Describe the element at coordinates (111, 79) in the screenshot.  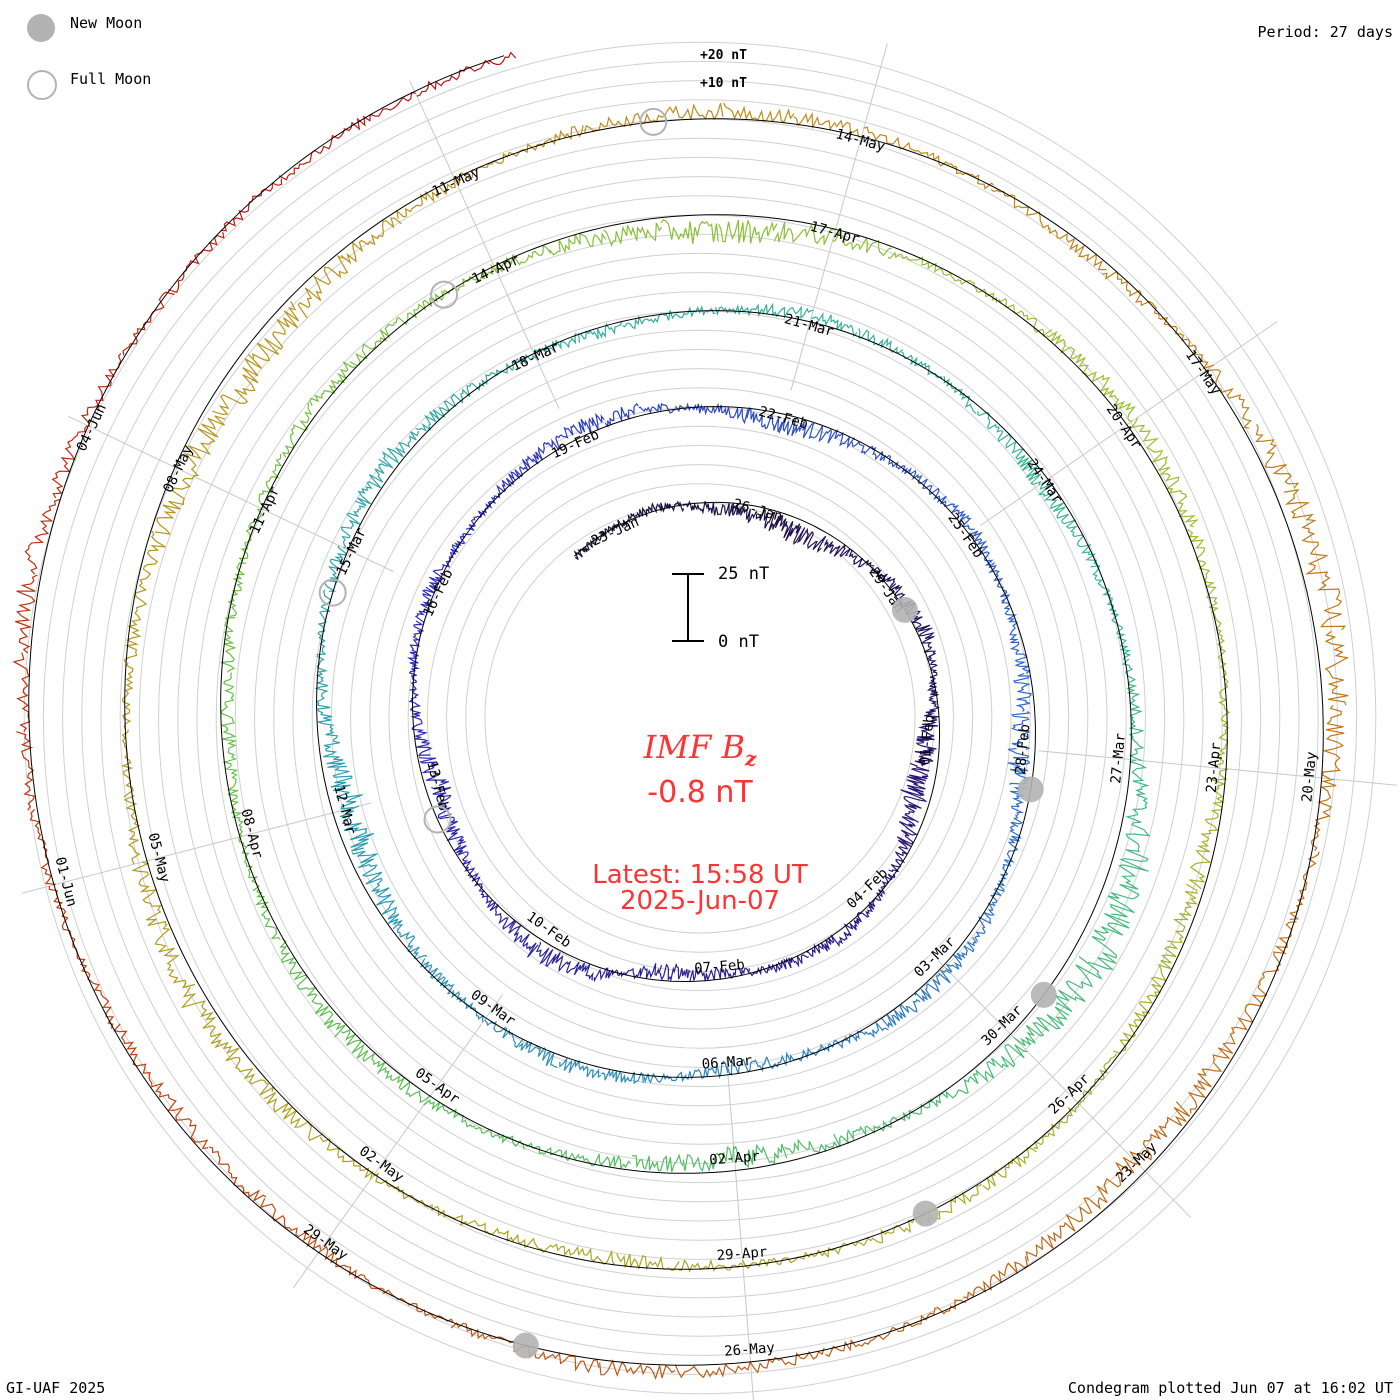
I see `legend-full-moon: Full Moon` at that location.